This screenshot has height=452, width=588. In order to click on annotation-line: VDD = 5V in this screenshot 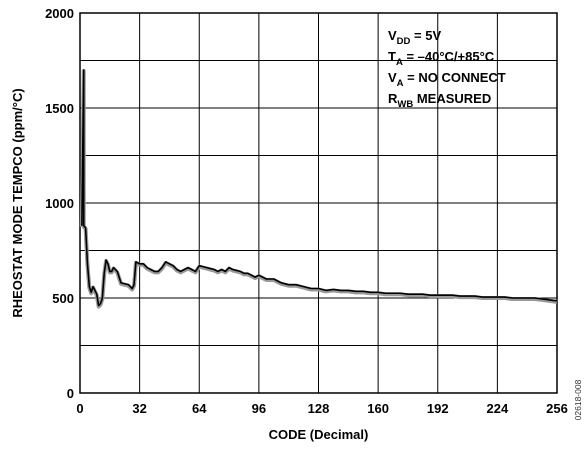, I will do `click(414, 37)`.